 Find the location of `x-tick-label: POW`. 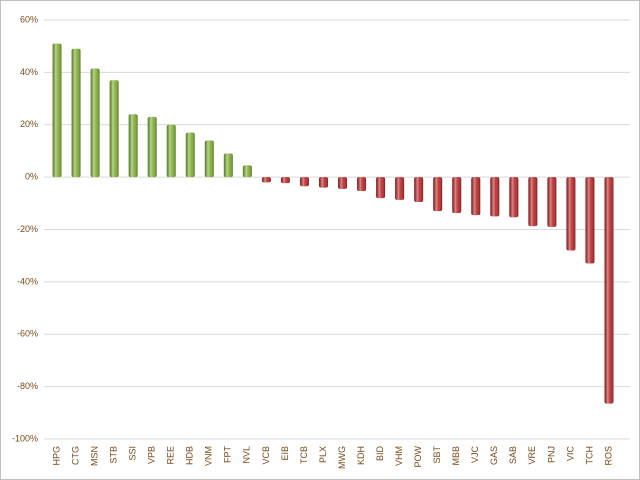

x-tick-label: POW is located at coordinates (418, 456).